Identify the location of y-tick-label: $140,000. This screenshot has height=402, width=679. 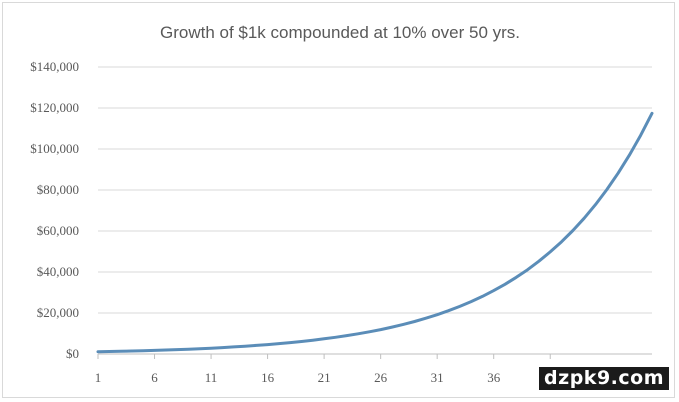
(54, 66).